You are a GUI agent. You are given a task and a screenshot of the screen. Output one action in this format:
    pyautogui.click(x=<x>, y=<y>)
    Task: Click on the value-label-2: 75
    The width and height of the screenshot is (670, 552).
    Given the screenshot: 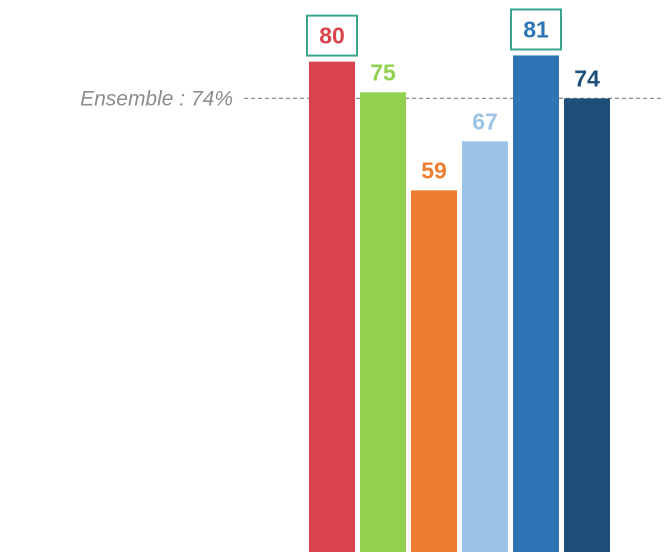 What is the action you would take?
    pyautogui.click(x=383, y=72)
    